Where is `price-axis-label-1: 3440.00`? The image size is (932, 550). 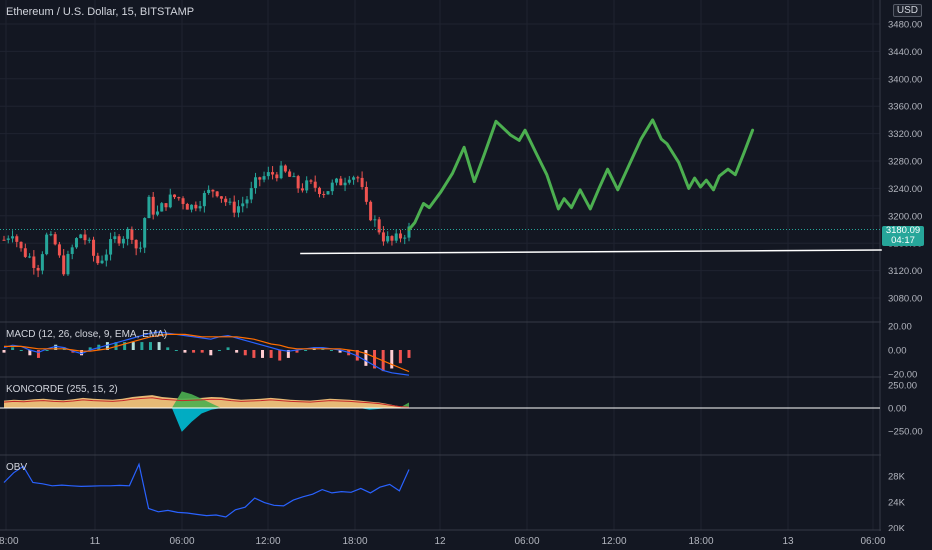
price-axis-label-1: 3440.00 is located at coordinates (905, 52).